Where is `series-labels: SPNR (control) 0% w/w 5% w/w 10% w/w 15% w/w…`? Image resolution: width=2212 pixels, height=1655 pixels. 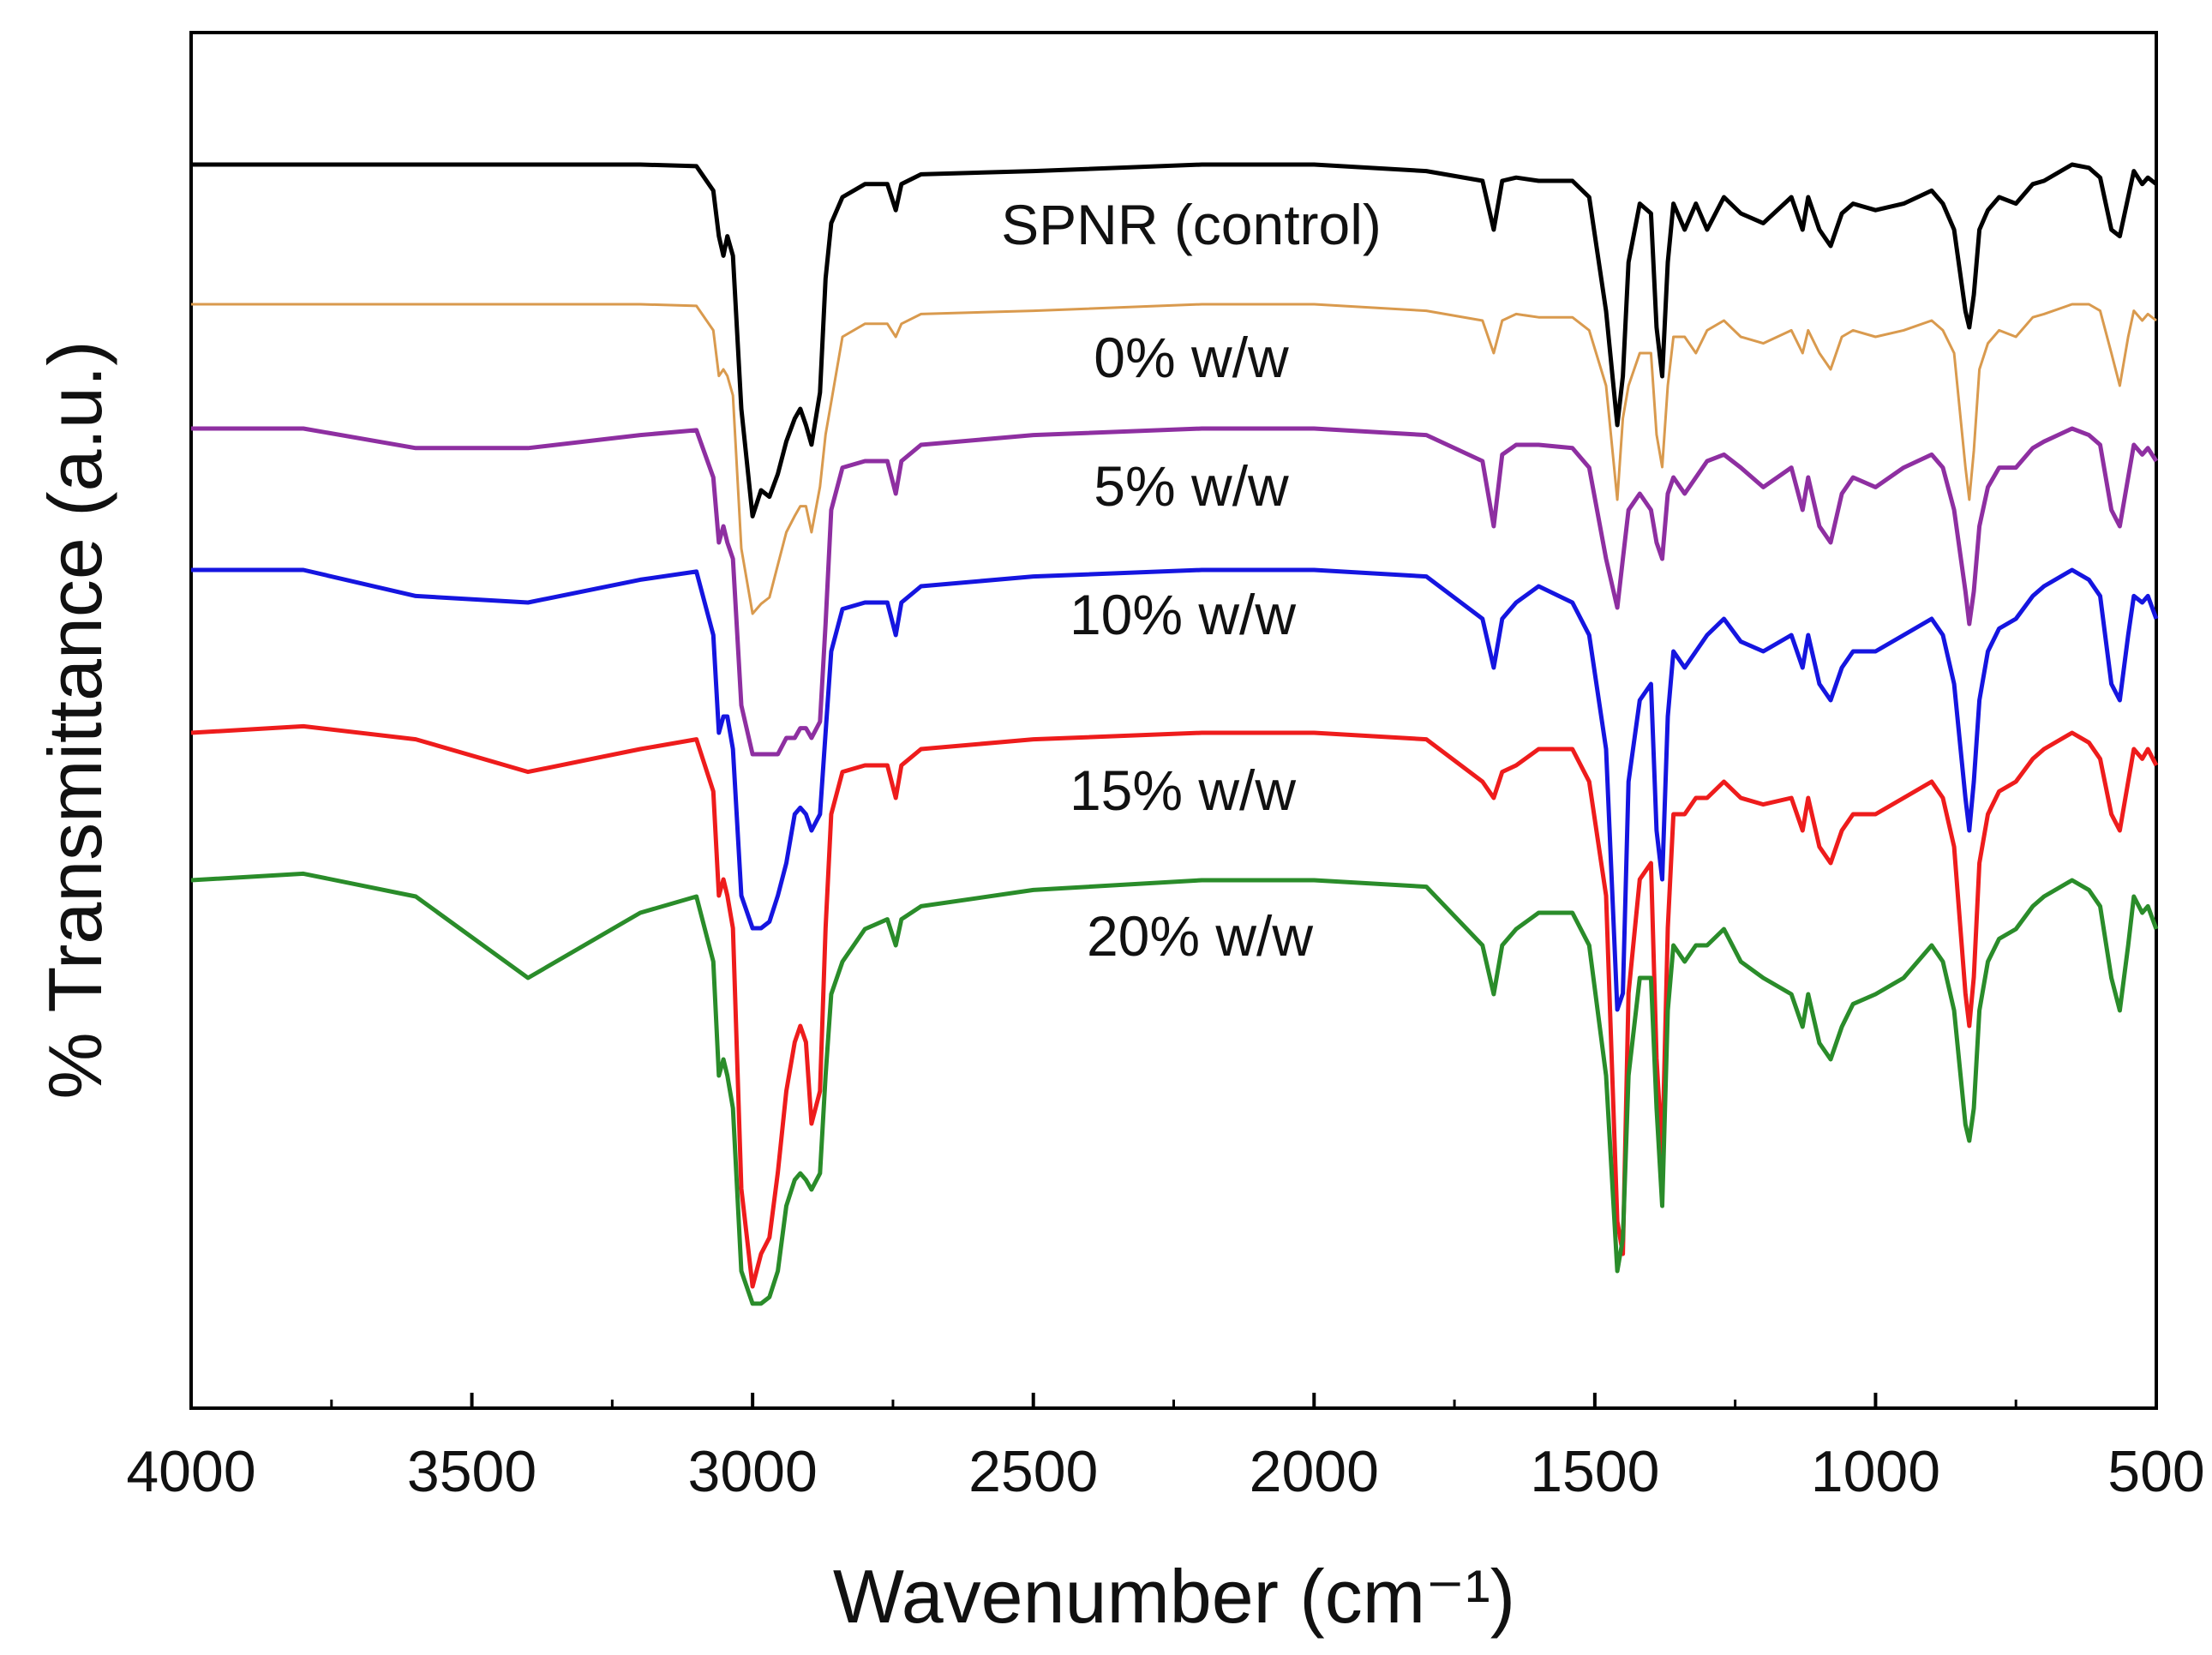 series-labels: SPNR (control) 0% w/w 5% w/w 10% w/w 15% w/w… is located at coordinates (1192, 580).